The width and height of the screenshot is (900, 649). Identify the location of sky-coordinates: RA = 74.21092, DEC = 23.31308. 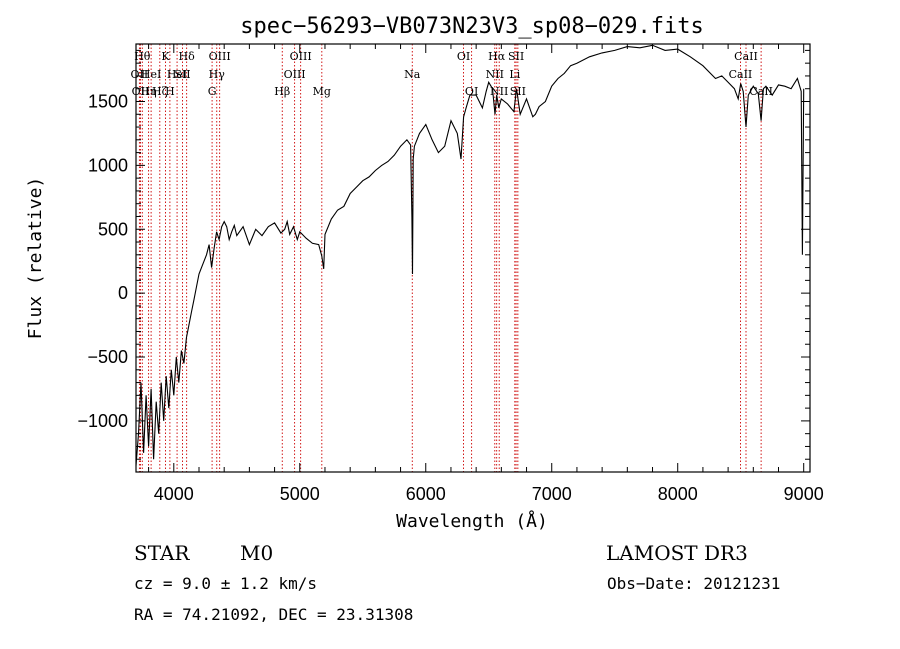
(273, 614).